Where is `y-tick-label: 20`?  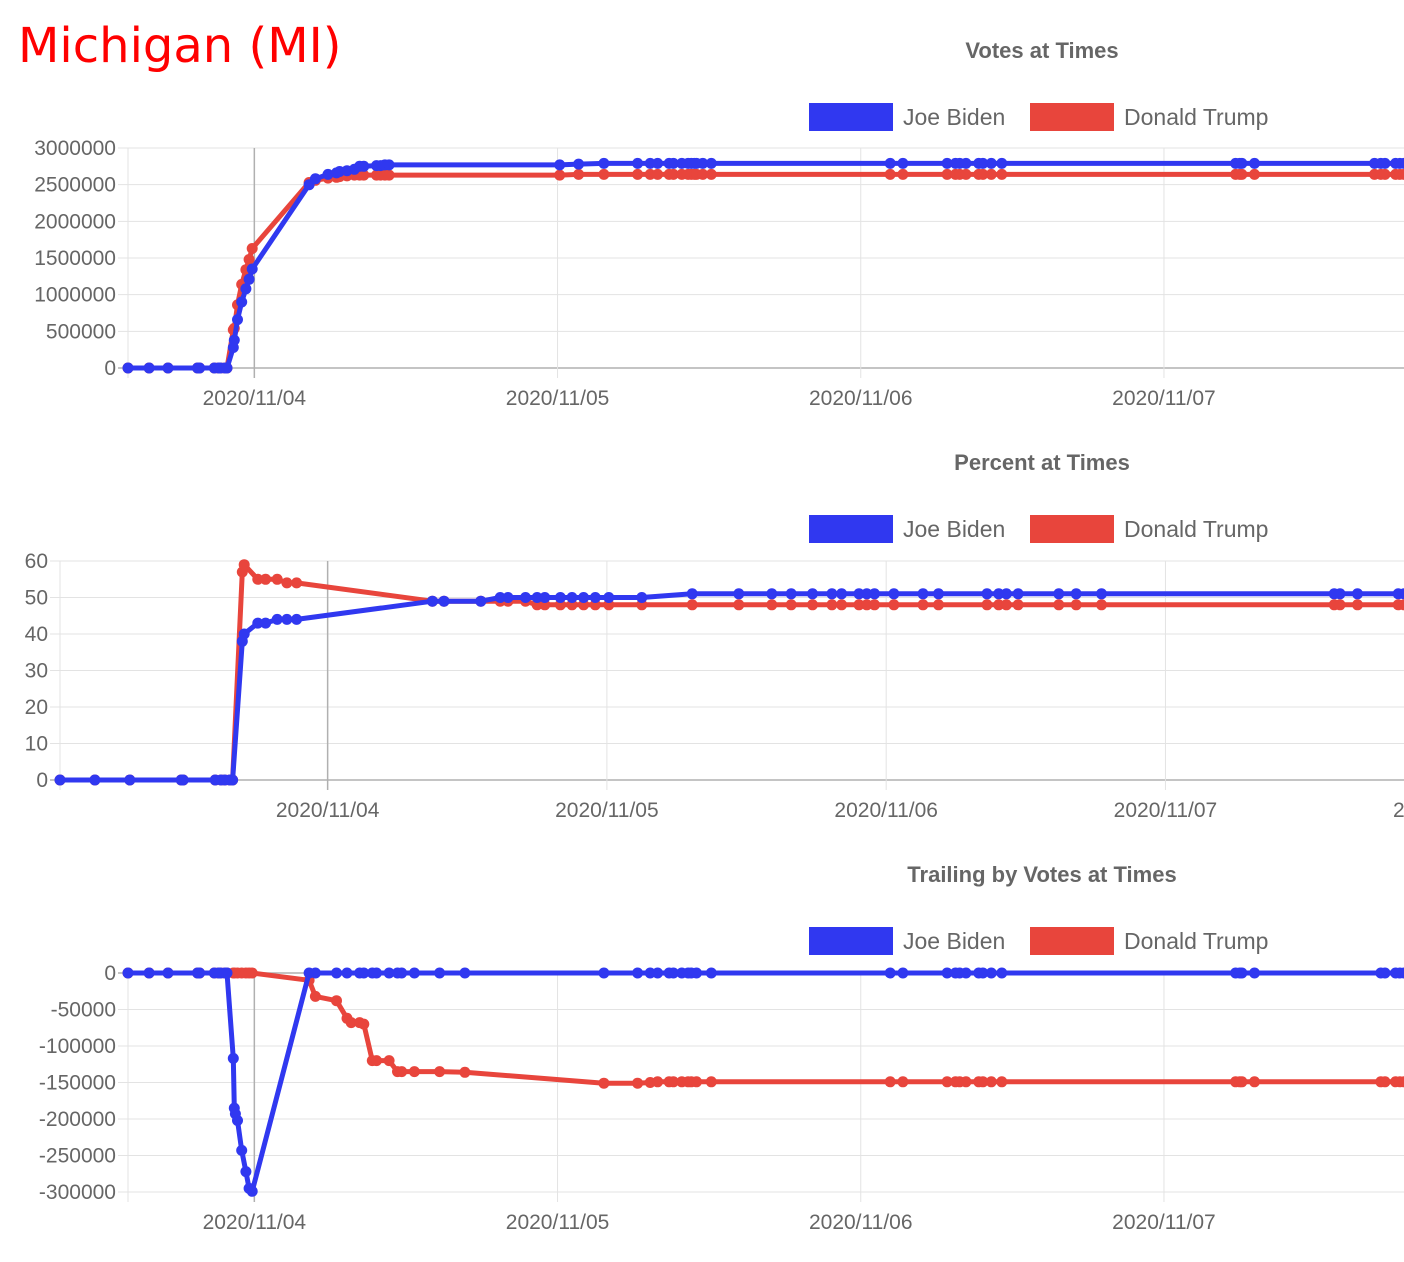
y-tick-label: 20 is located at coordinates (36, 707).